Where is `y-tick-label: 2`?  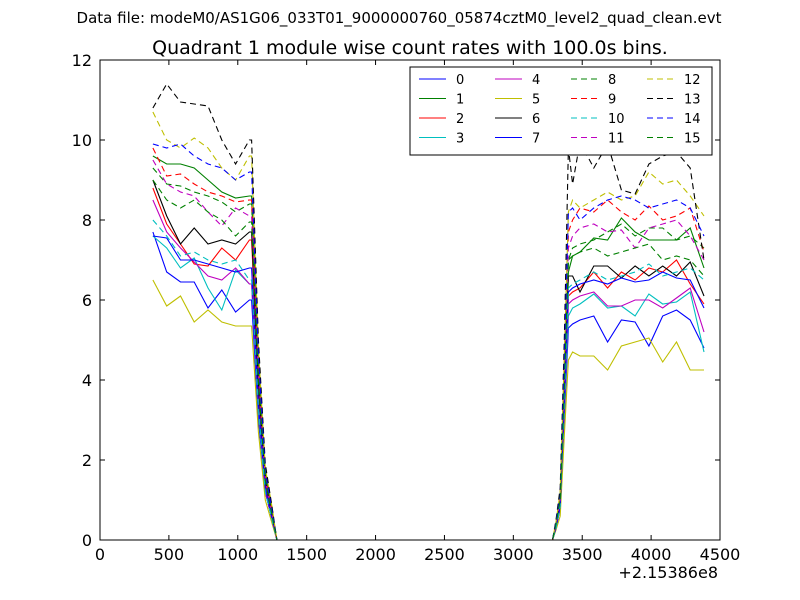
y-tick-label: 2 is located at coordinates (87, 460).